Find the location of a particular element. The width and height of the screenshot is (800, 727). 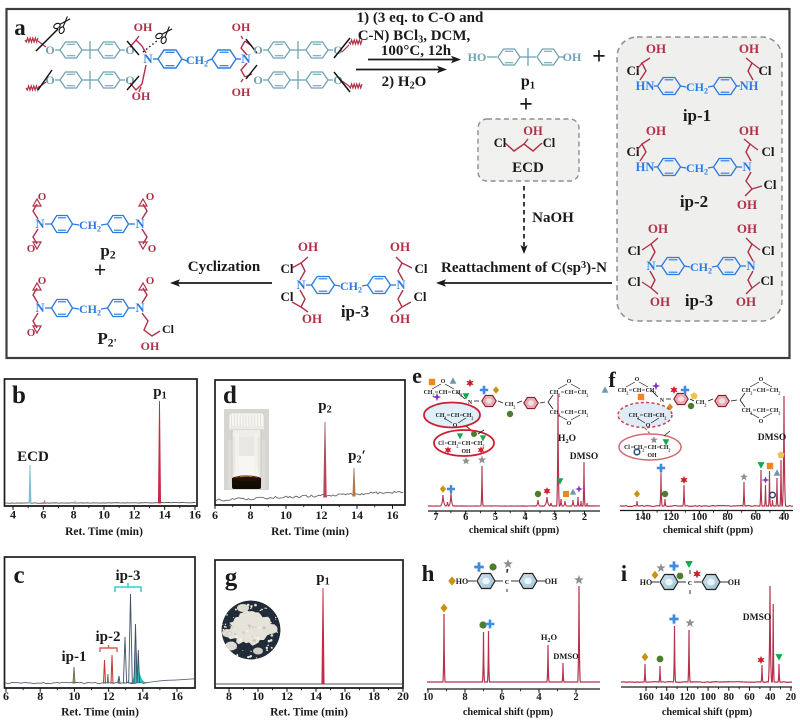

svg-text: 10 is located at coordinates (74, 696).